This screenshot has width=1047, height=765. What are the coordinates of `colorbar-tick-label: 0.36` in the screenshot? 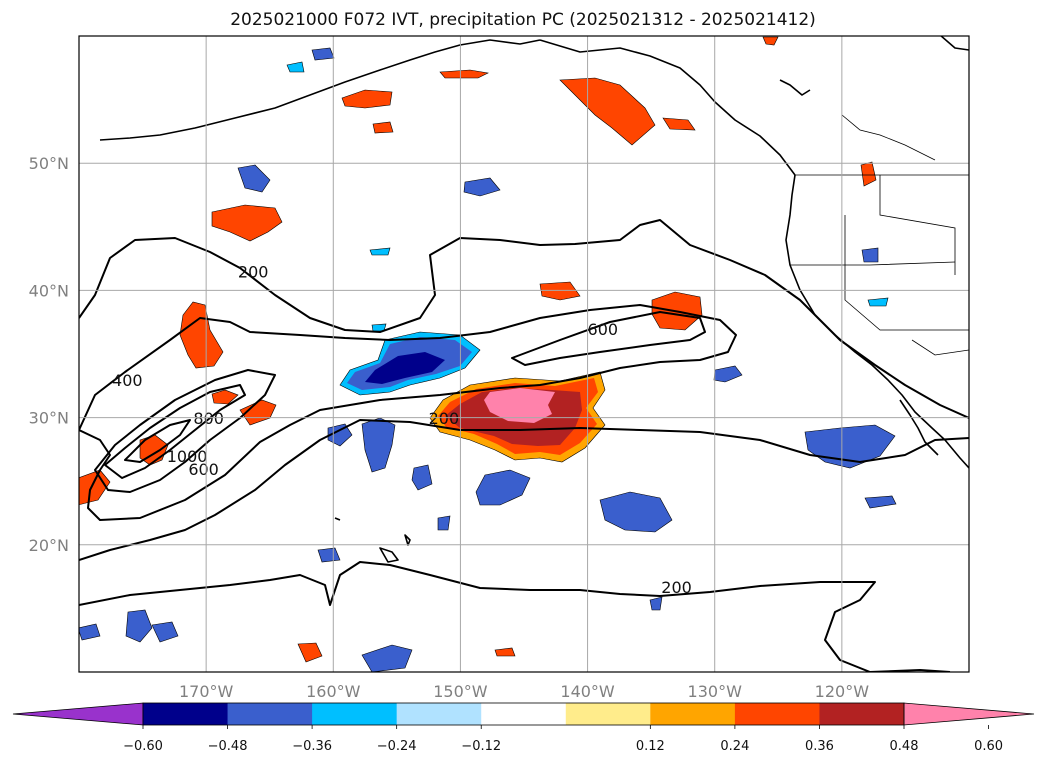 It's located at (819, 746).